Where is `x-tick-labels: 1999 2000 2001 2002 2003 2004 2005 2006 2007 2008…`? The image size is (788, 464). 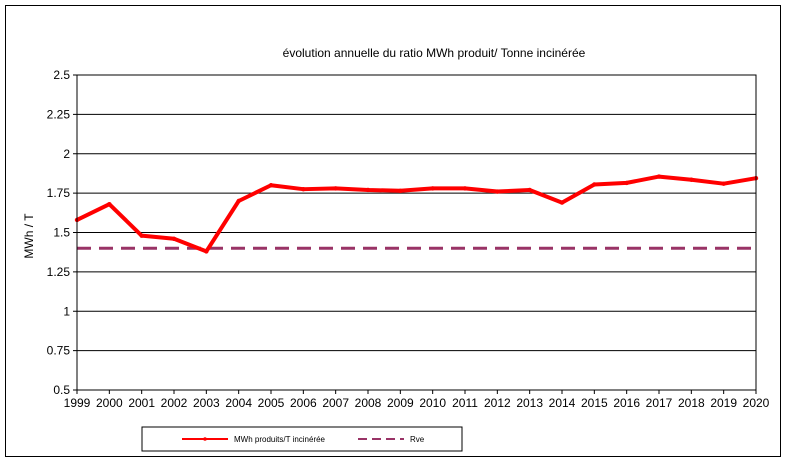
x-tick-labels: 1999 2000 2001 2002 2003 2004 2005 2006 2007 2008… is located at coordinates (417, 403).